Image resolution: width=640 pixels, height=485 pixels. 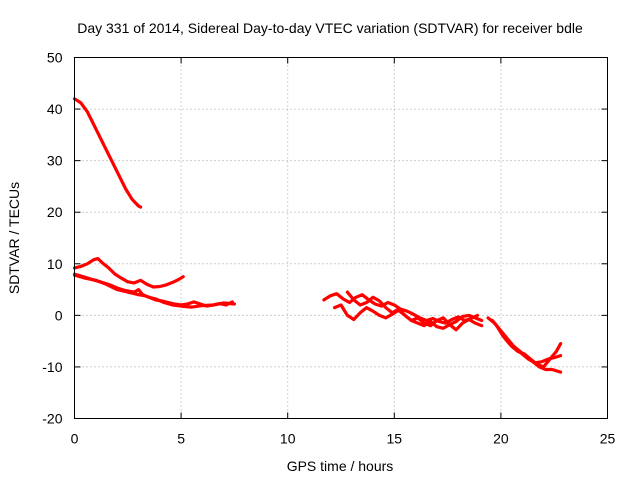 I want to click on y-tick-label: 0, so click(x=59, y=315).